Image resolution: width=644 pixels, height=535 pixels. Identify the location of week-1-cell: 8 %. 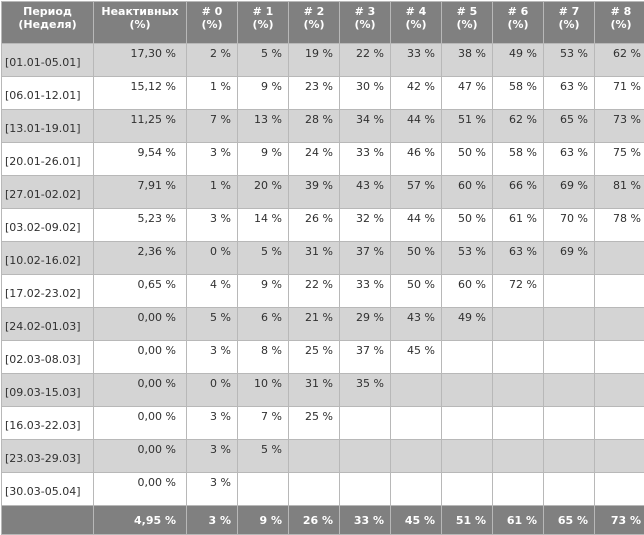
(263, 357).